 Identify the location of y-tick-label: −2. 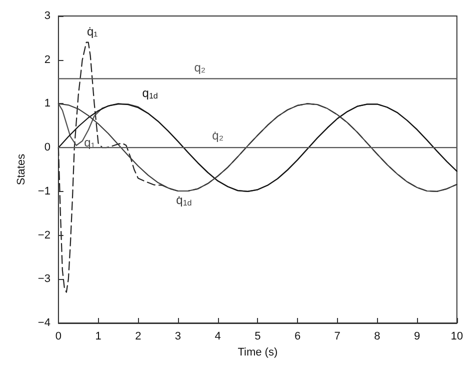
(44, 235).